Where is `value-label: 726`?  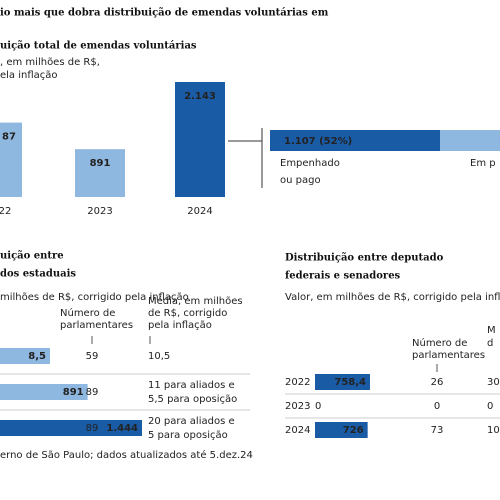
value-label: 726 is located at coordinates (353, 430).